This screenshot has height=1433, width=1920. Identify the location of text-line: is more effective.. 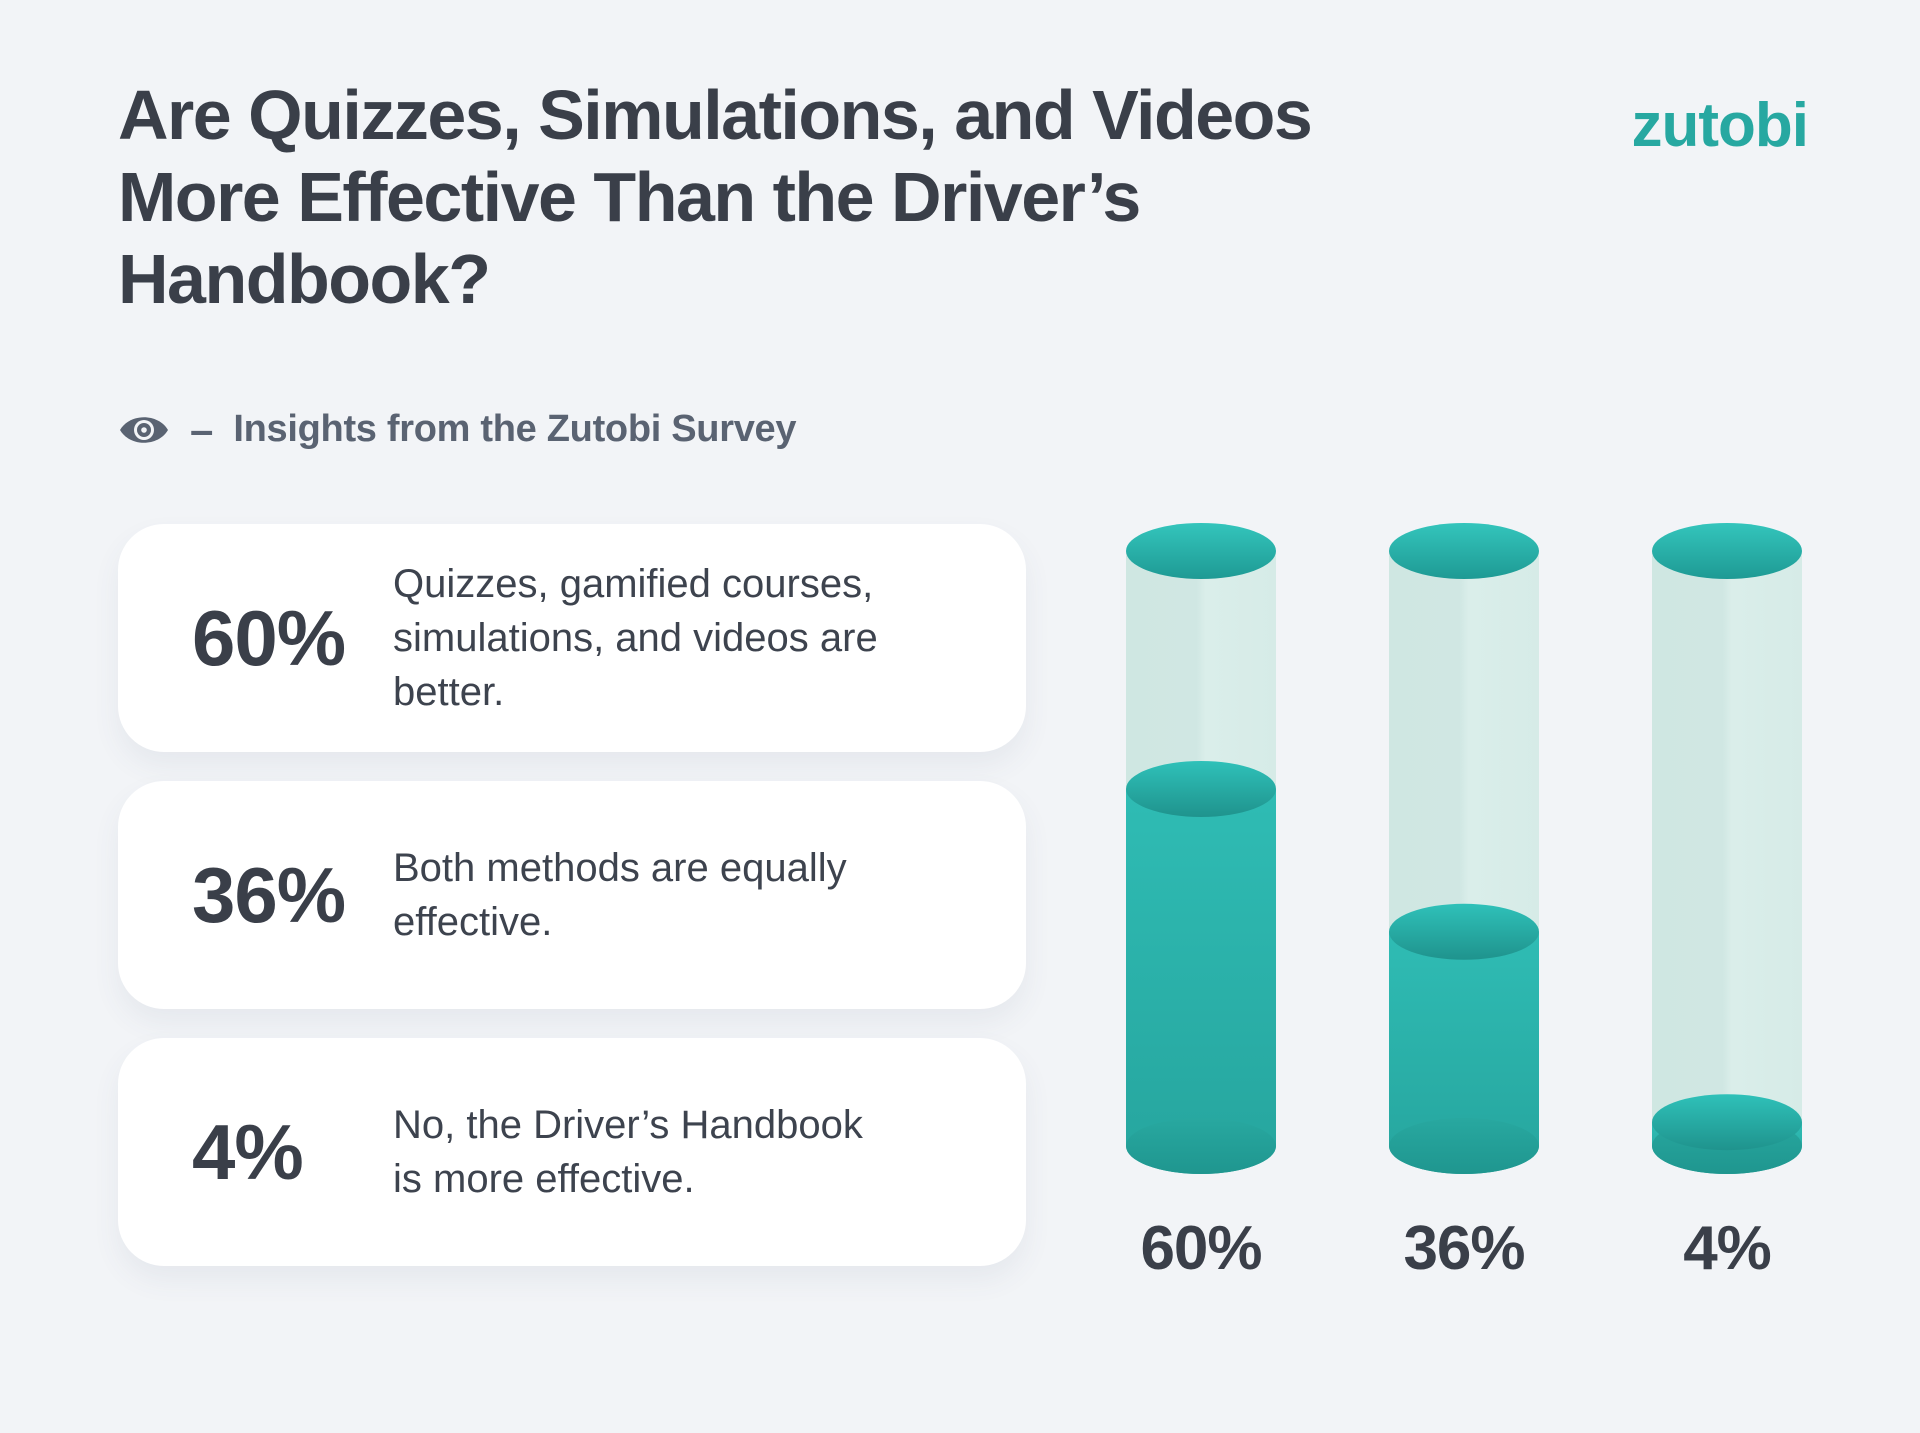
(544, 1179).